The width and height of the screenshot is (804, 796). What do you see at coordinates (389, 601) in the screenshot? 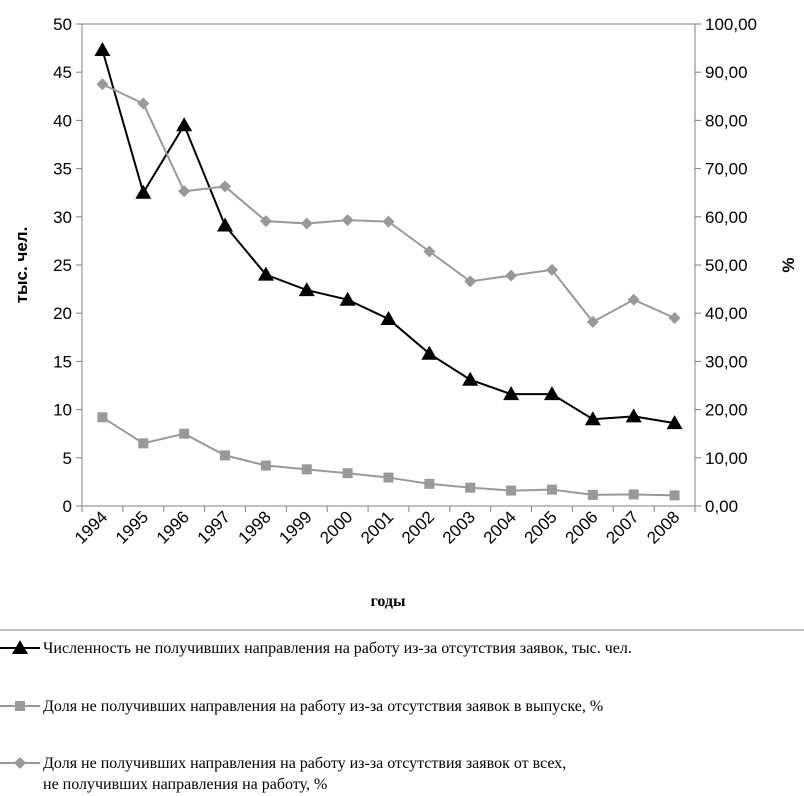
I see `x-axis-title: годы` at bounding box center [389, 601].